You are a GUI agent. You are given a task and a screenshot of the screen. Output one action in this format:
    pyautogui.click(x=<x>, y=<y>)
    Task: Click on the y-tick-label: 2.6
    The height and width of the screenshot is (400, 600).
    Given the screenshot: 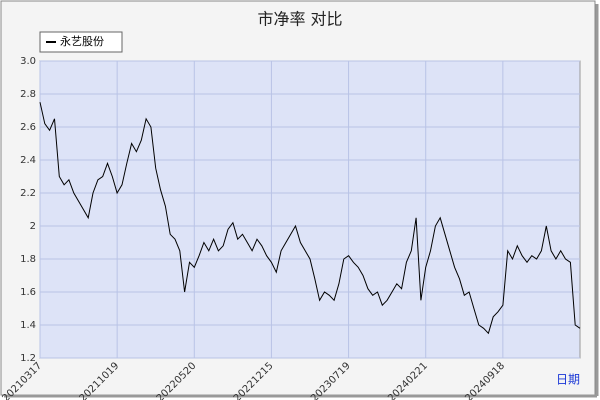 What is the action you would take?
    pyautogui.click(x=28, y=127)
    